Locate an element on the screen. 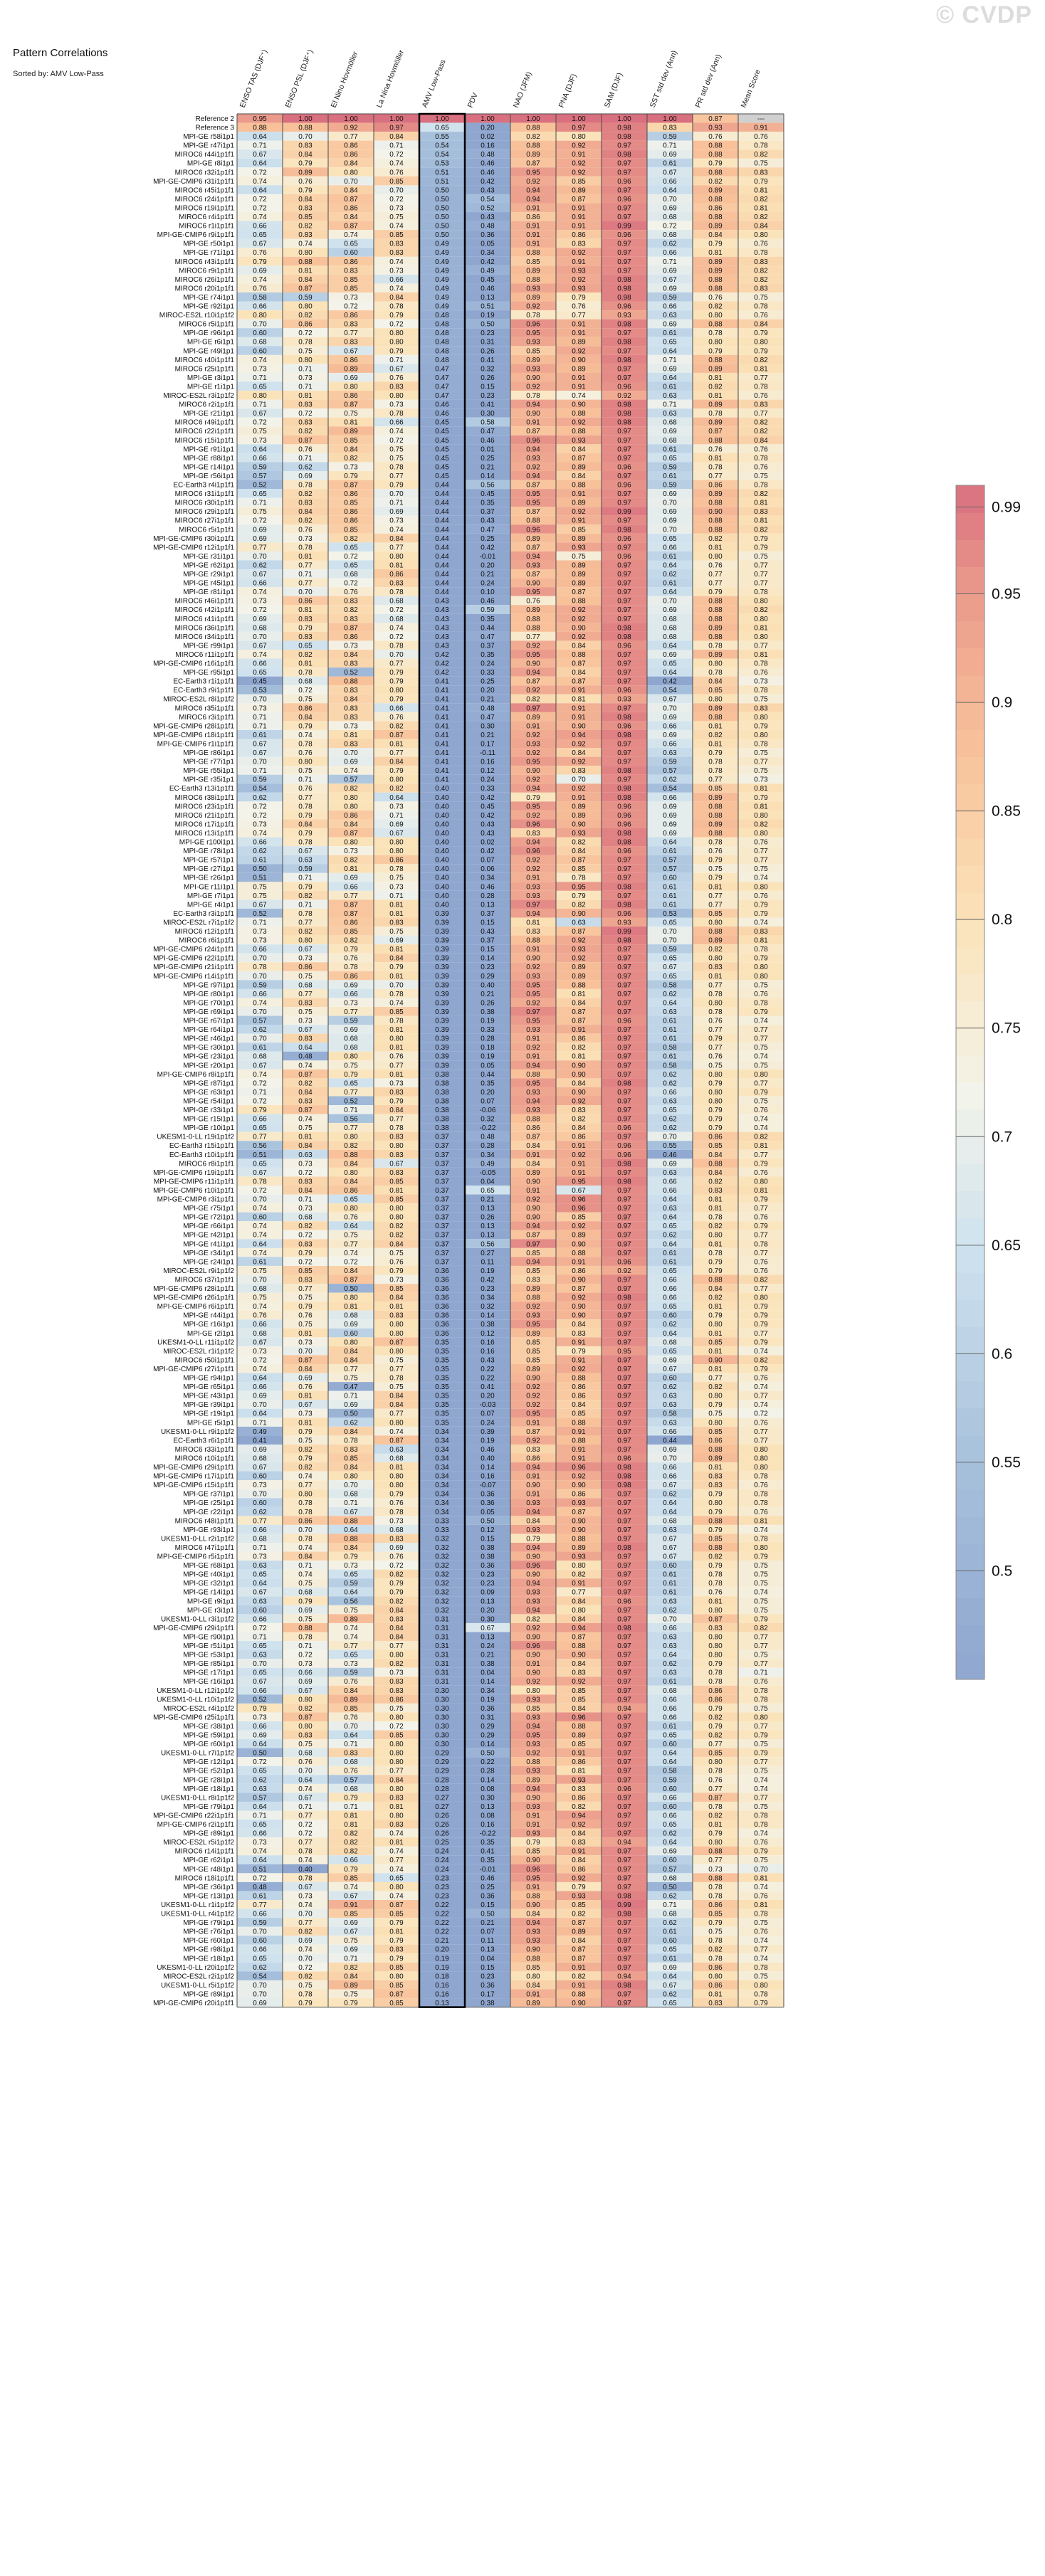  cell-value-label: 0.47 is located at coordinates (488, 432).